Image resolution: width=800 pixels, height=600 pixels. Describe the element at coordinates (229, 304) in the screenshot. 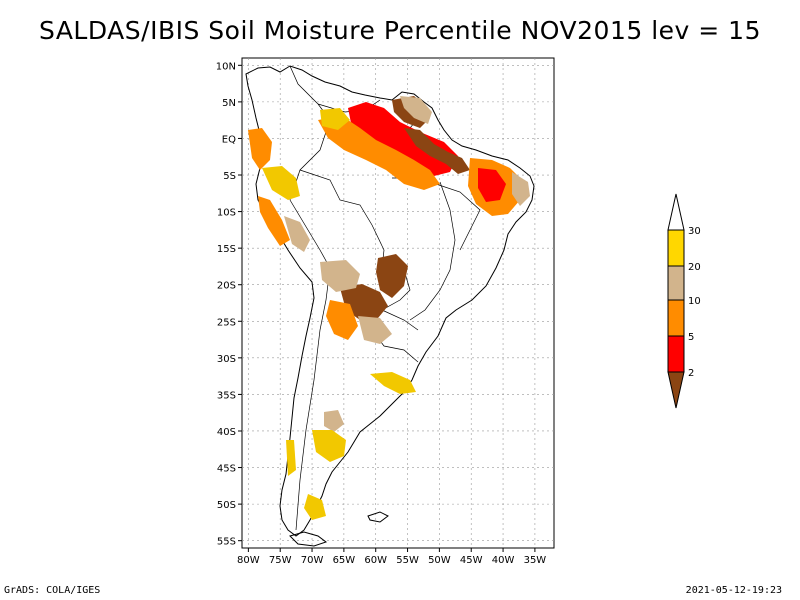

I see `latitude-axis: 10N 5N EQ 5S 10S 15S 20S 25S 30S 35S 40S 45S 50S 55S` at that location.